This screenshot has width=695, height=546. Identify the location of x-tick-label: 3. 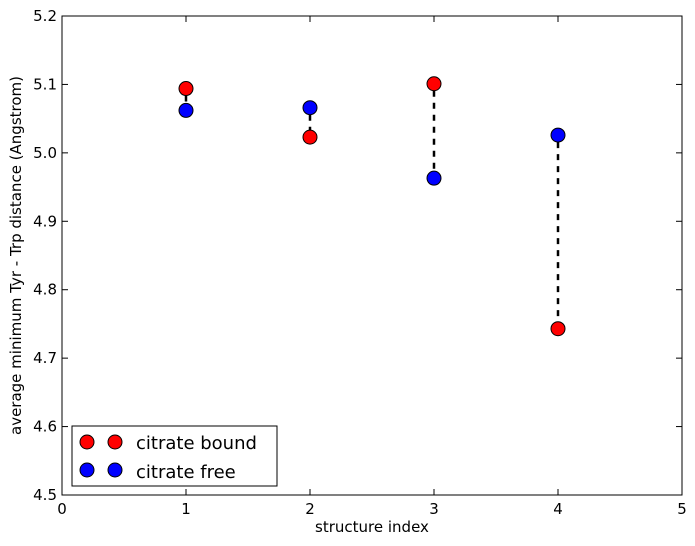
(434, 509).